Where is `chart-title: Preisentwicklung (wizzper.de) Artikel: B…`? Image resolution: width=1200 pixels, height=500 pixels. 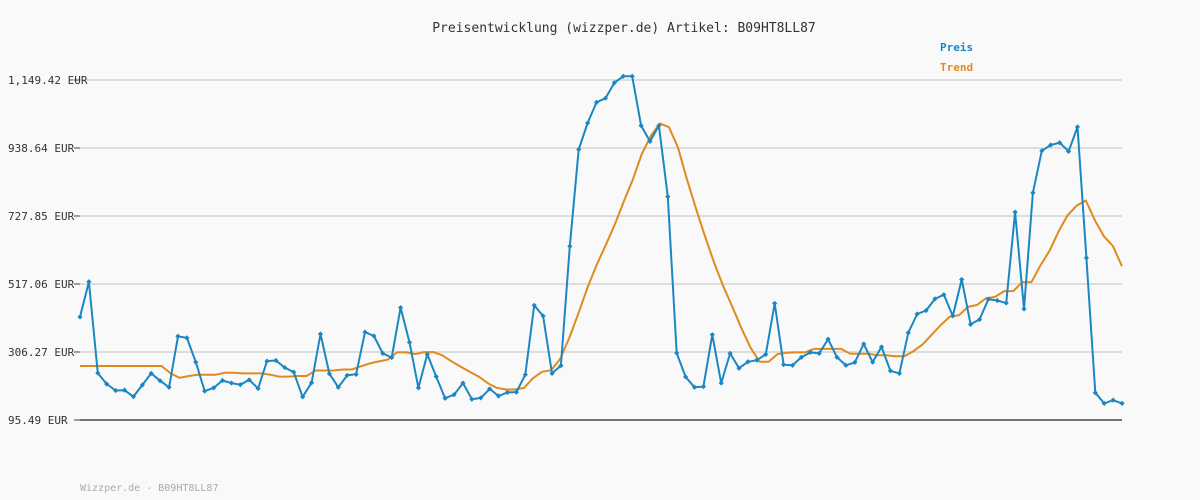
chart-title: Preisentwicklung (wizzper.de) Artikel: B… is located at coordinates (624, 28).